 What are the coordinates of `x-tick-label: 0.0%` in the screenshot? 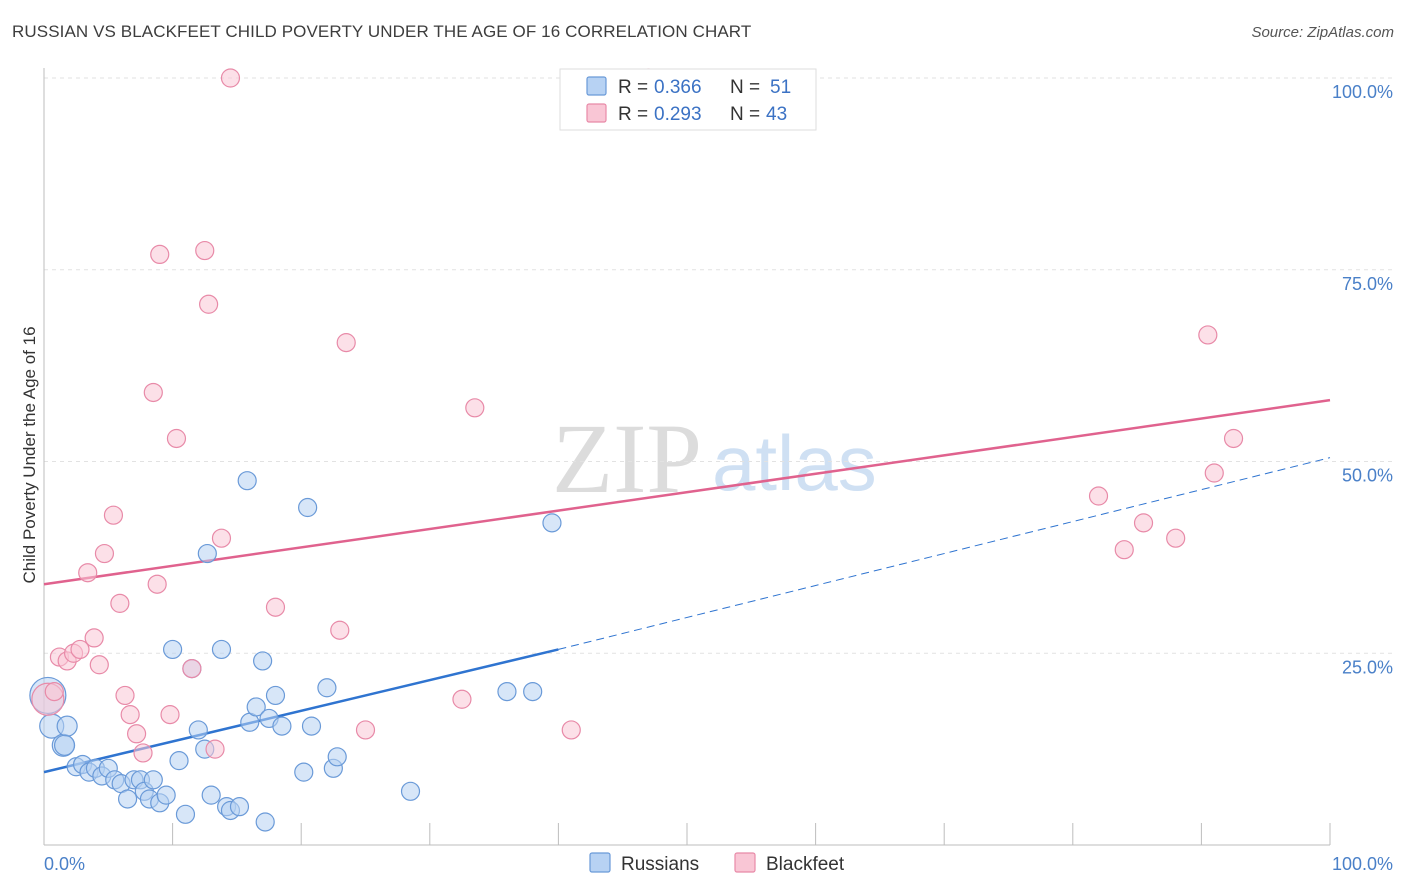 It's located at (64, 864).